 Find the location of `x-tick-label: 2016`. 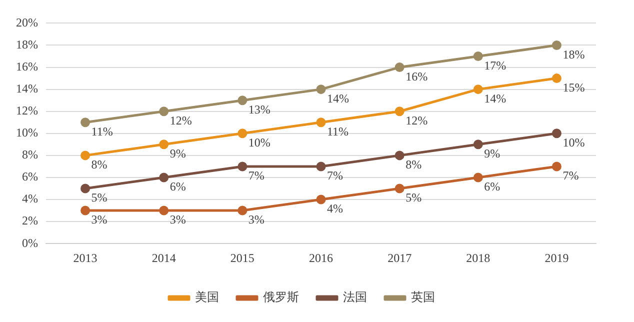

x-tick-label: 2016 is located at coordinates (321, 257).